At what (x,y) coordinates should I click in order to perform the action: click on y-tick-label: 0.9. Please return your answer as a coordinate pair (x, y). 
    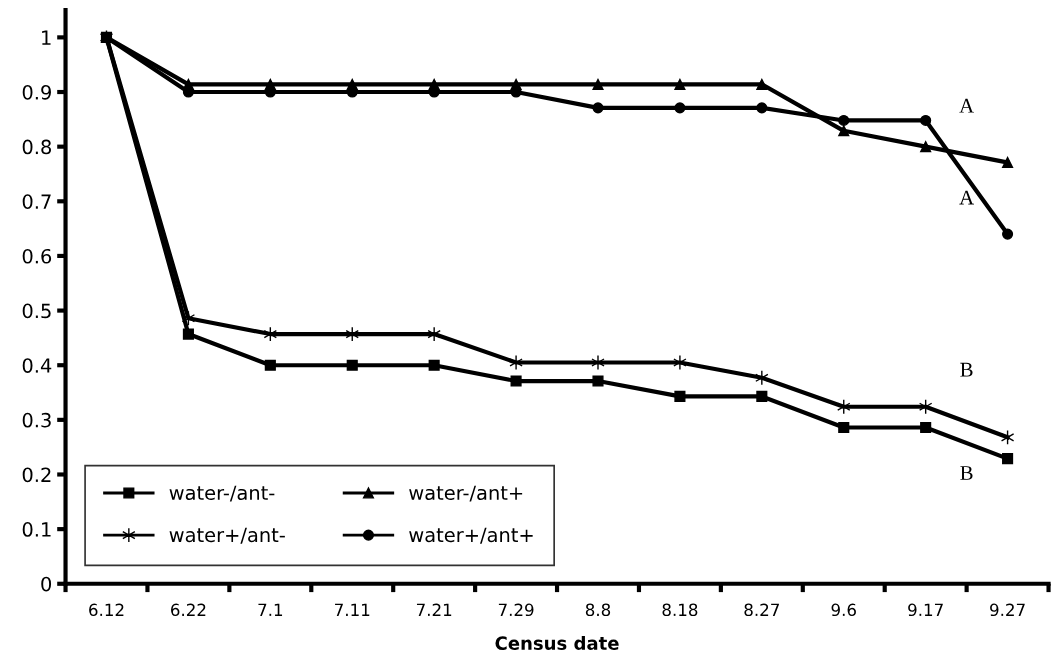
    Looking at the image, I should click on (36, 92).